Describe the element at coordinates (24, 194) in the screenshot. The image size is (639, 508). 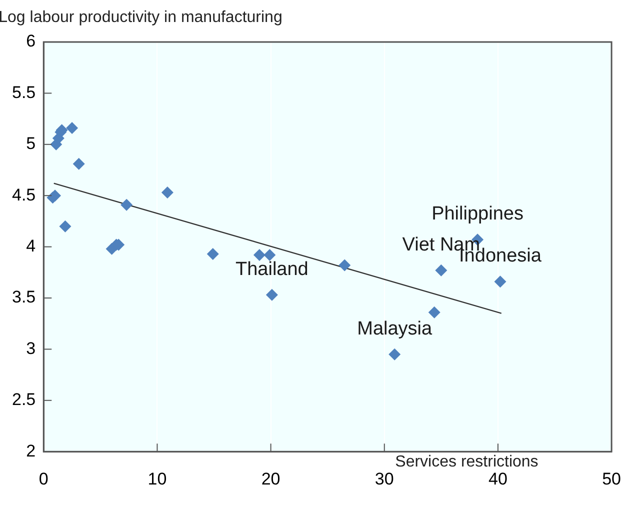
I see `y-tick-label: 4.5` at that location.